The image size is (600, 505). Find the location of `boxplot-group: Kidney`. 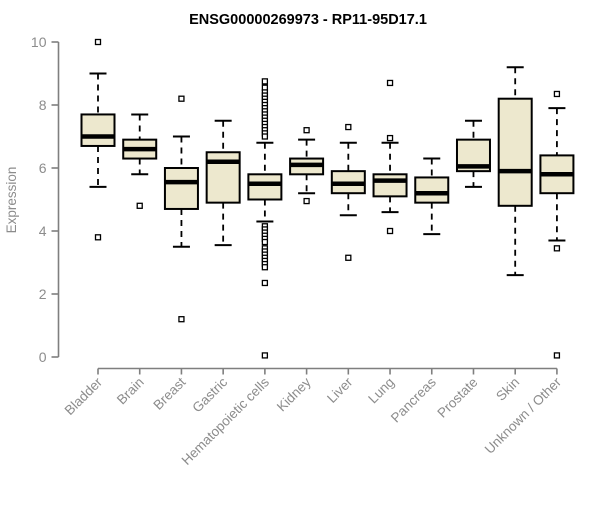

boxplot-group: Kidney is located at coordinates (299, 270).